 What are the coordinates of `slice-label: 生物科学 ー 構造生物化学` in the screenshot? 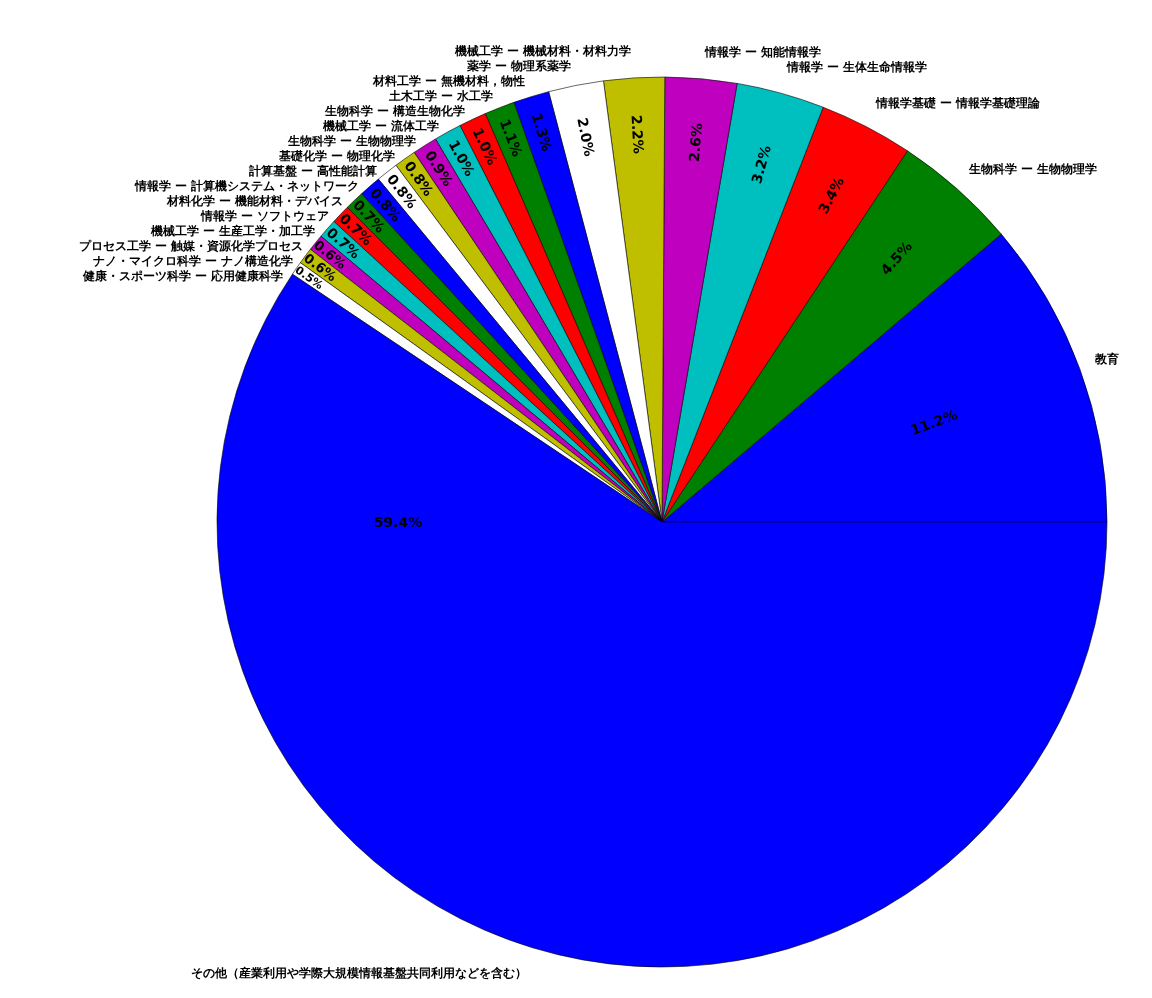 It's located at (395, 111).